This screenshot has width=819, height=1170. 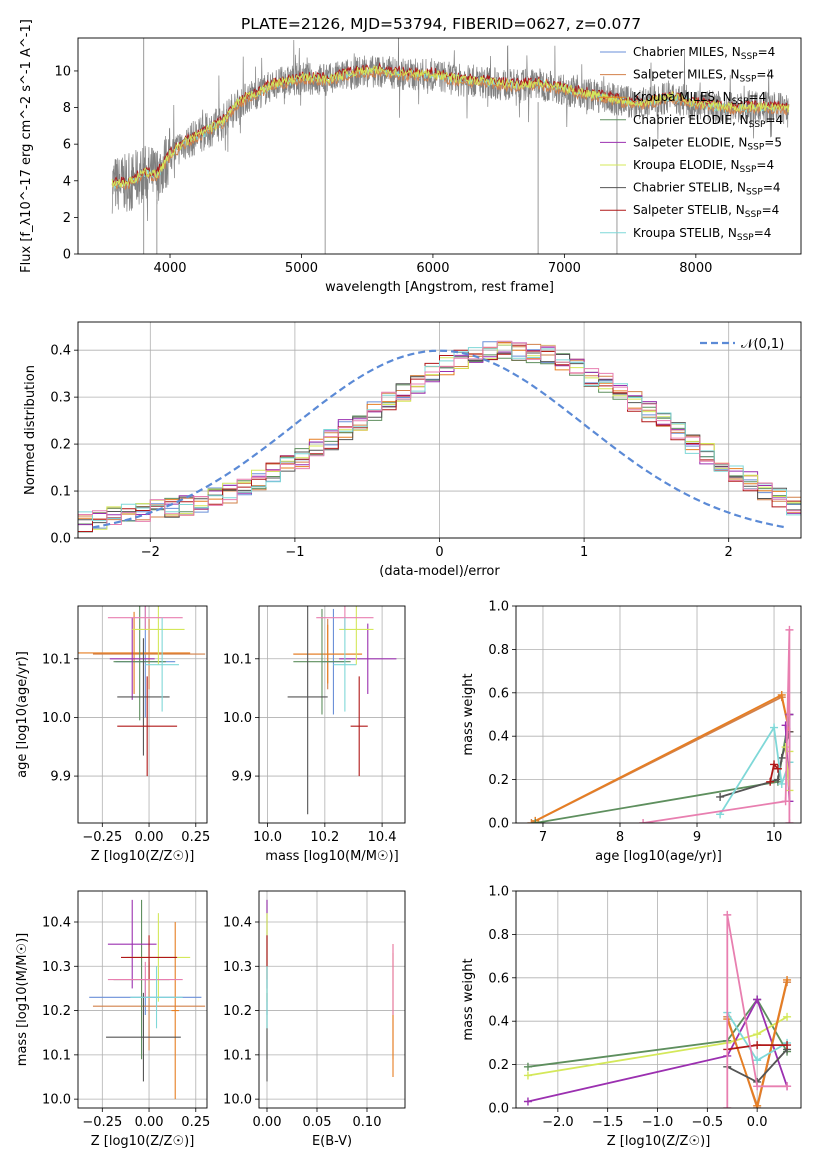 What do you see at coordinates (150, 552) in the screenshot?
I see `x-tick-label: −2` at bounding box center [150, 552].